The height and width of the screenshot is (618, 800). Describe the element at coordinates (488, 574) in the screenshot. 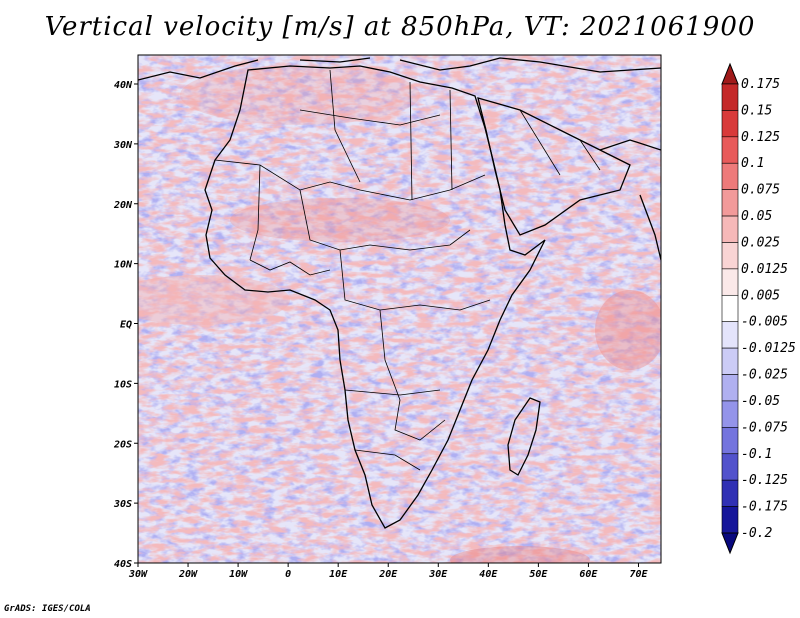

I see `x-tick-label: 40E` at that location.